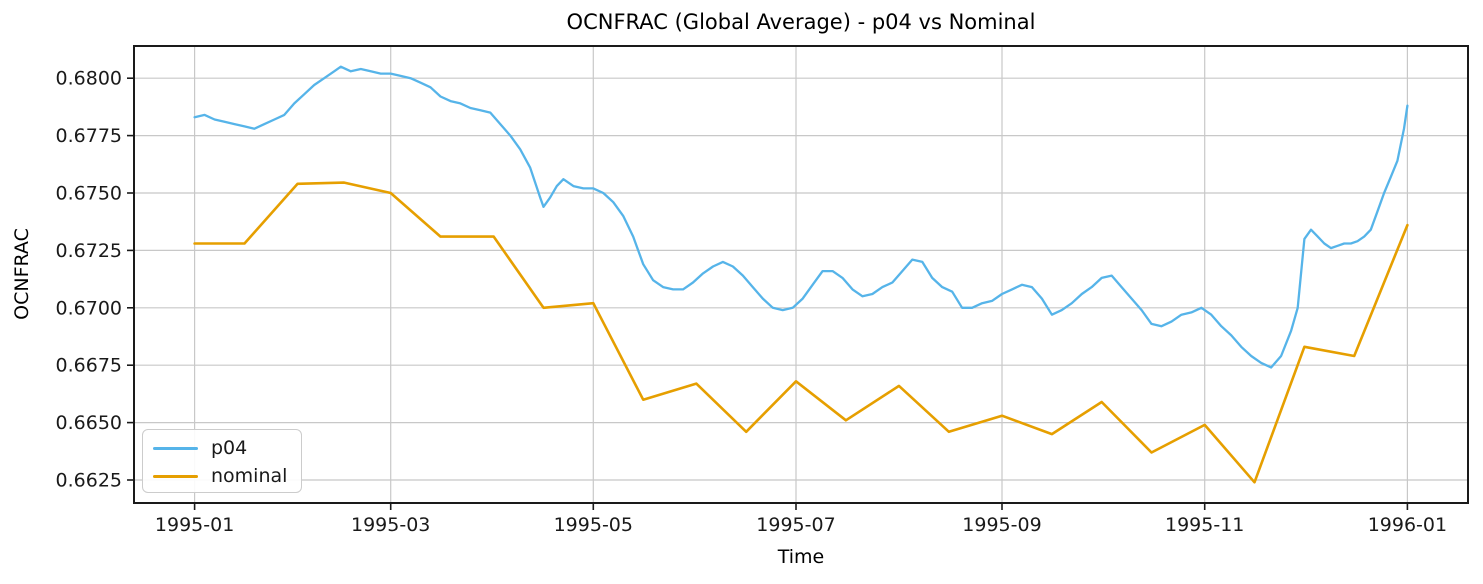 Image resolution: width=1483 pixels, height=584 pixels. What do you see at coordinates (801, 557) in the screenshot?
I see `x-axis-label: Time` at bounding box center [801, 557].